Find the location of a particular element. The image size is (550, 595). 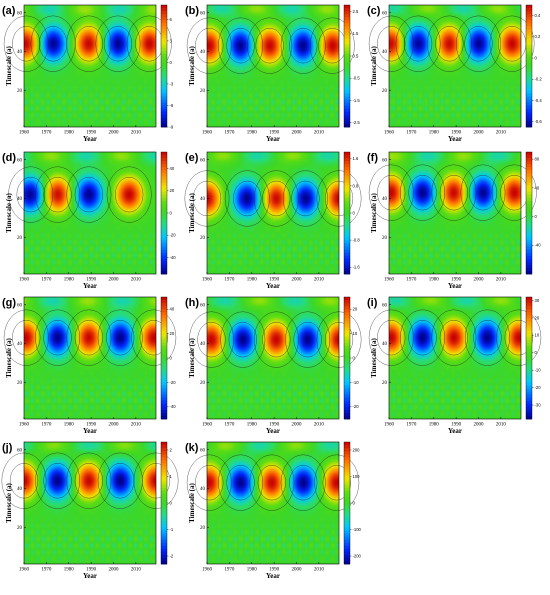

panel-label: (k) is located at coordinates (192, 448).